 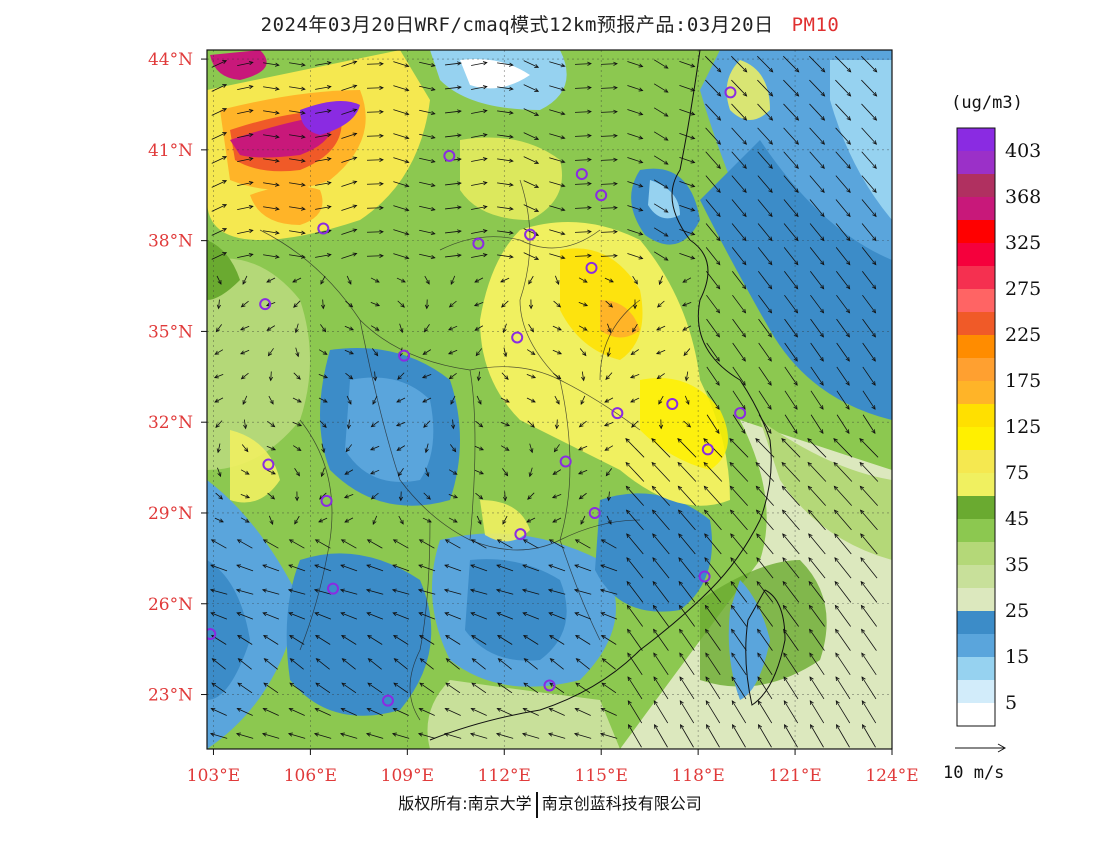 What do you see at coordinates (553, 767) in the screenshot?
I see `lon-axis: 103°E 106°E 109°E 112°E 115°E 118°E 121°E 124°E` at bounding box center [553, 767].